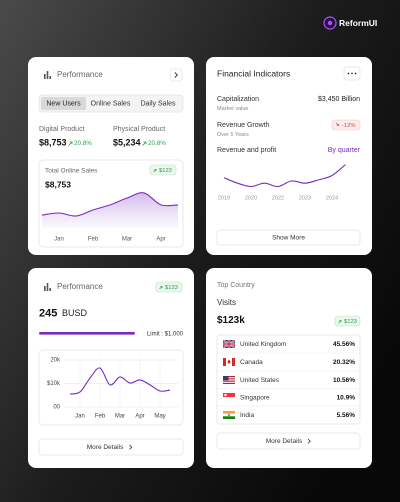 The image size is (400, 502). Describe the element at coordinates (233, 109) in the screenshot. I see `sub-label: Market value` at that location.